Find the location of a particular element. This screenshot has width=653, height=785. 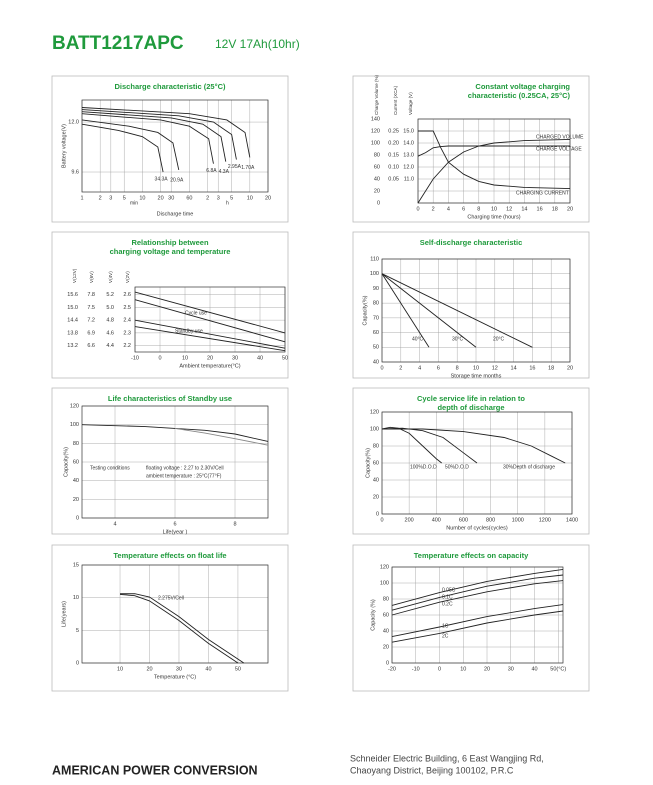

y-tick-label: 13.8 is located at coordinates (72, 333).